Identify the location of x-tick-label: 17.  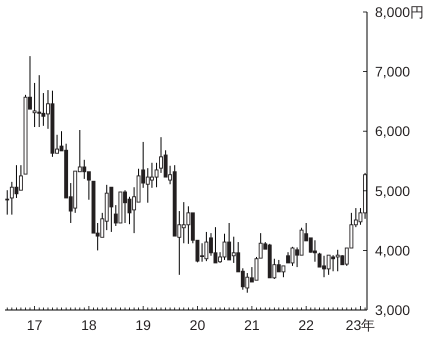
(34, 325).